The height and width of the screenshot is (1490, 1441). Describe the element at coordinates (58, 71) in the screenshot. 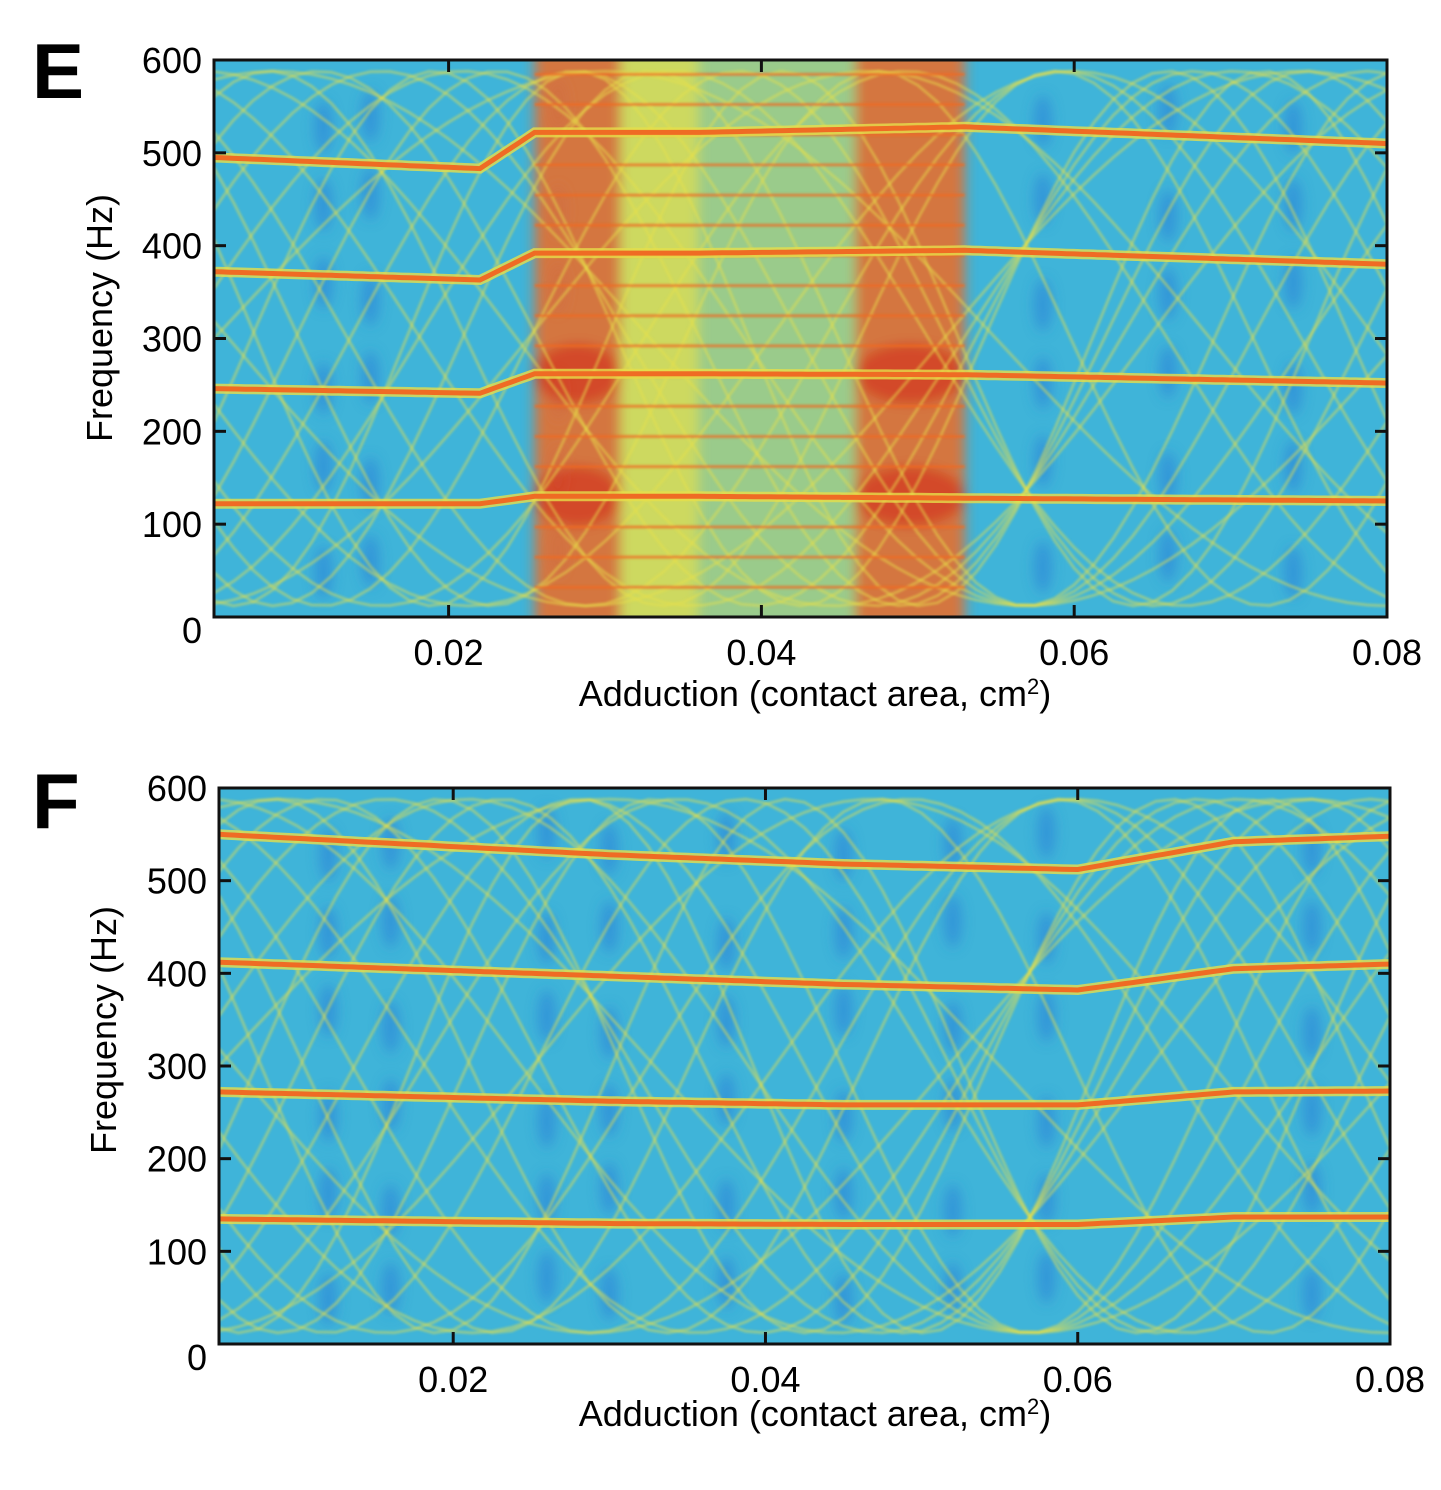

I see `panel-label-e: E` at that location.